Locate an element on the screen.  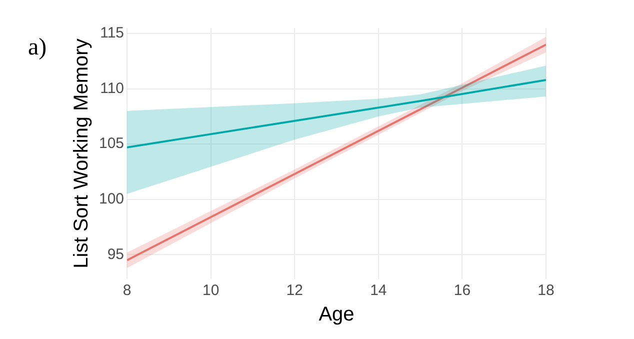
x-tick-label: 8 is located at coordinates (127, 291).